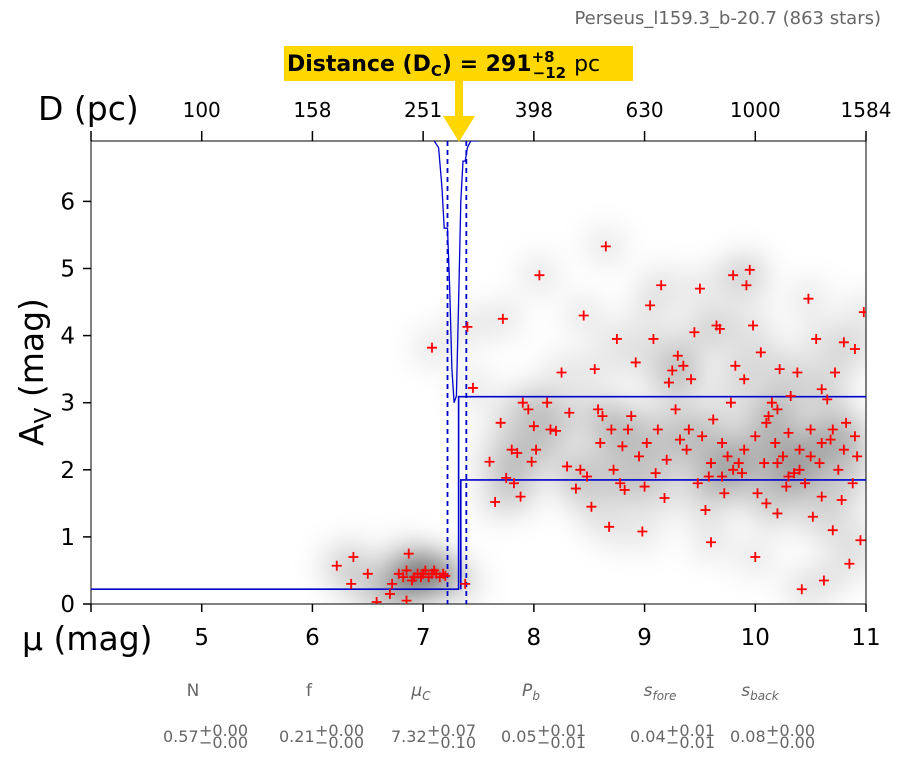 The height and width of the screenshot is (759, 902). What do you see at coordinates (531, 692) in the screenshot?
I see `param-name: Pb` at bounding box center [531, 692].